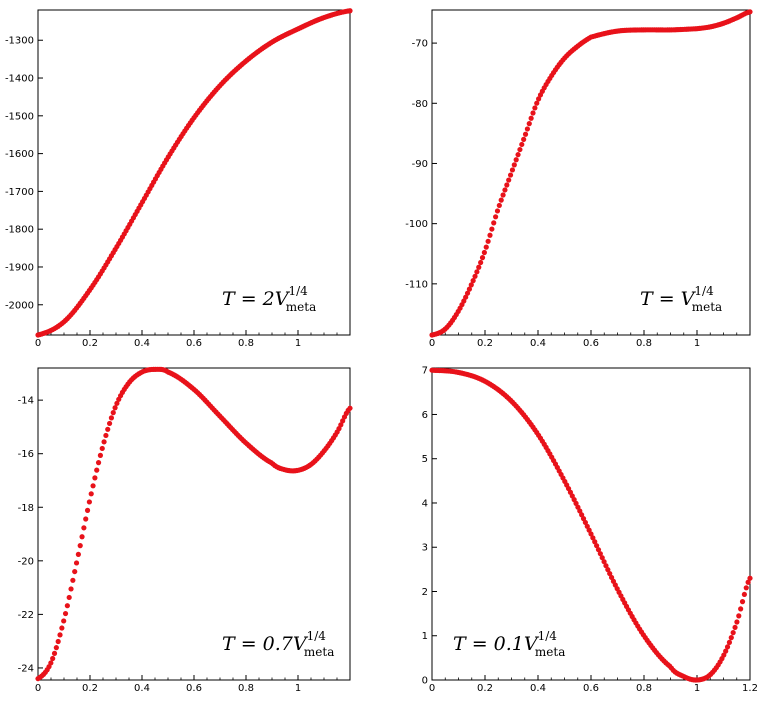 The height and width of the screenshot is (703, 763). What do you see at coordinates (19, 305) in the screenshot?
I see `y-tick-label: -2000` at bounding box center [19, 305].